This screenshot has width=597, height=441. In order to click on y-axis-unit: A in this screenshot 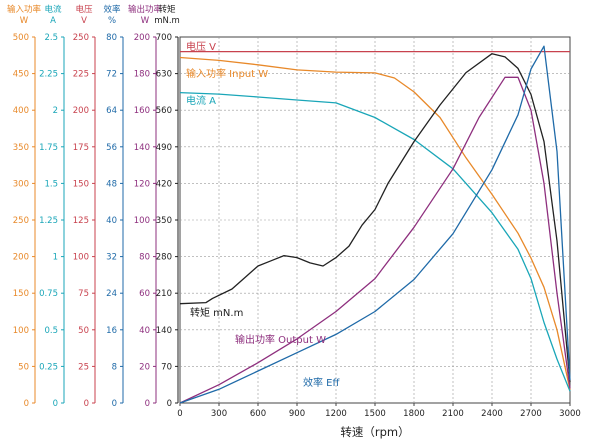, I will do `click(53, 21)`.